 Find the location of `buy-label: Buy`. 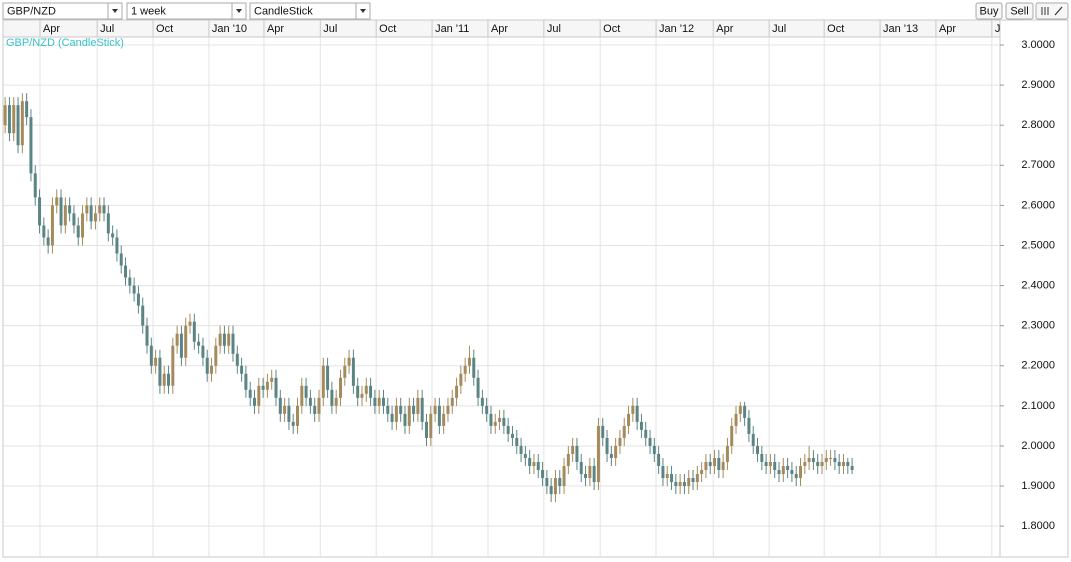

buy-label: Buy is located at coordinates (989, 11).